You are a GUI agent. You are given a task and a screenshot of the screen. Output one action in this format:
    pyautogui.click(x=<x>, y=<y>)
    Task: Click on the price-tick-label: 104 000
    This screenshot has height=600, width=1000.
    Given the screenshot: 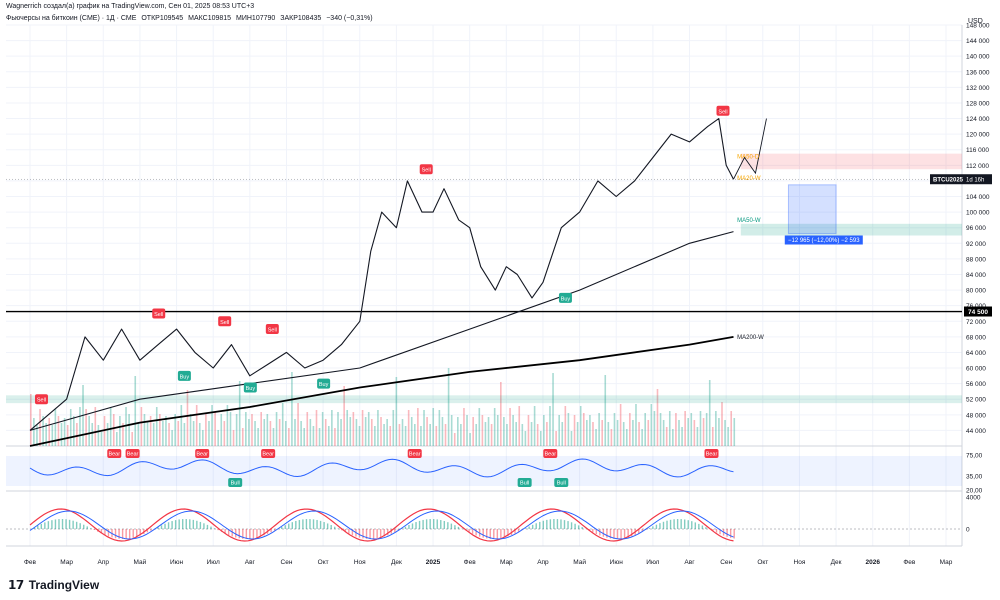 What is the action you would take?
    pyautogui.click(x=978, y=197)
    